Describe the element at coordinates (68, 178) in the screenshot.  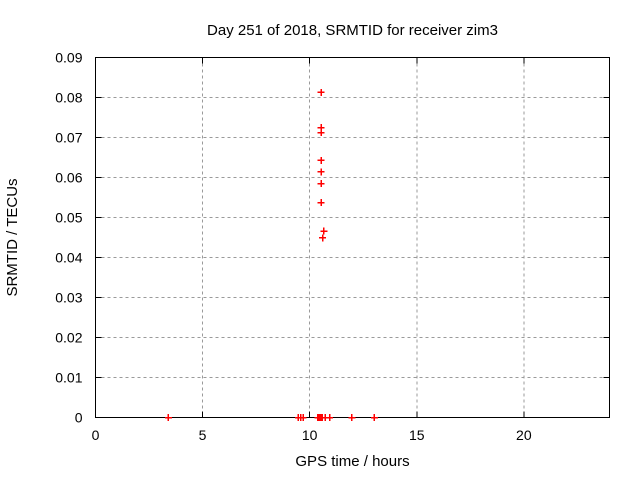
I see `y-tick-label: 0.06` at that location.